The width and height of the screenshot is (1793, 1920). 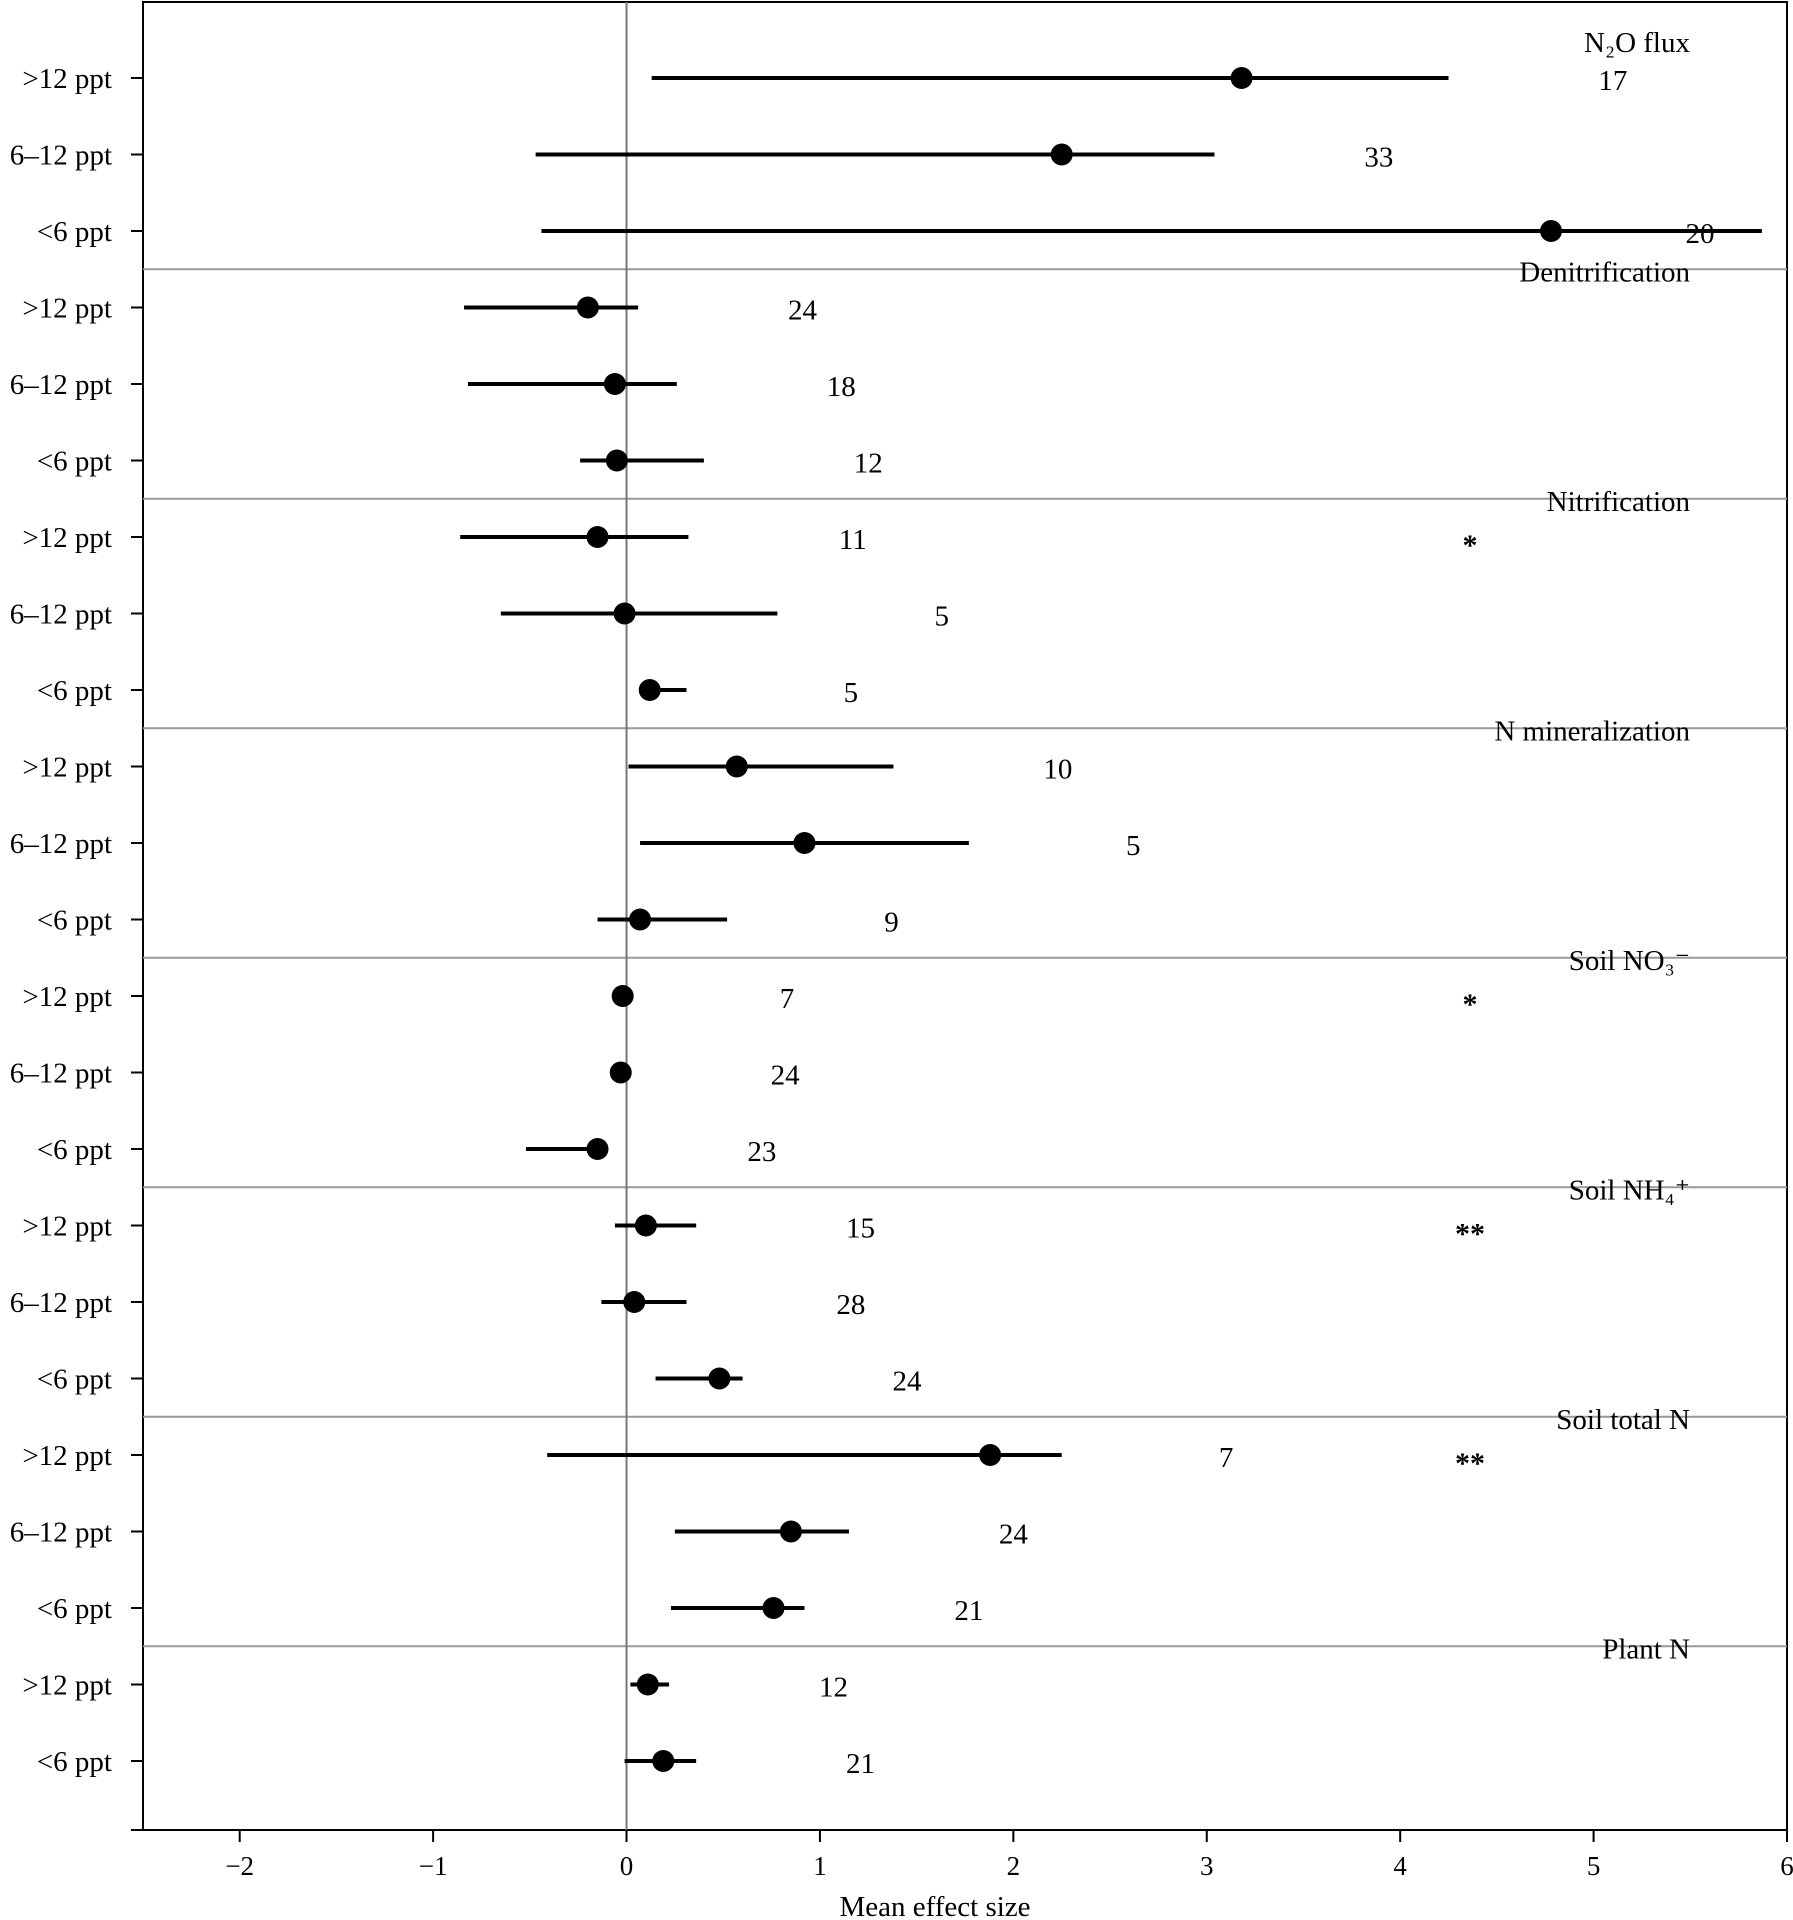 What do you see at coordinates (1378, 158) in the screenshot?
I see `sample-size-label: 33` at bounding box center [1378, 158].